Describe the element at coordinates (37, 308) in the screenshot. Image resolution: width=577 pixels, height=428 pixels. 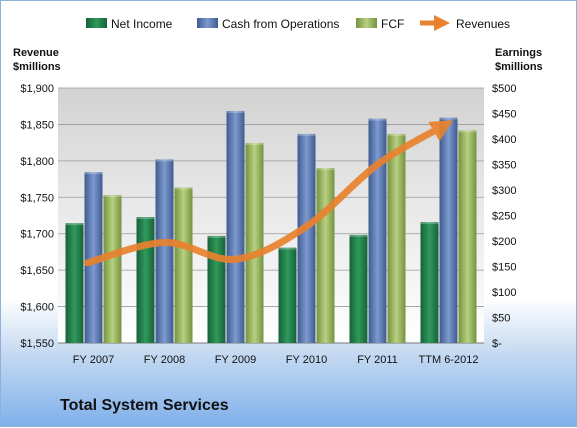
I see `left-tick-label: $1,600` at that location.